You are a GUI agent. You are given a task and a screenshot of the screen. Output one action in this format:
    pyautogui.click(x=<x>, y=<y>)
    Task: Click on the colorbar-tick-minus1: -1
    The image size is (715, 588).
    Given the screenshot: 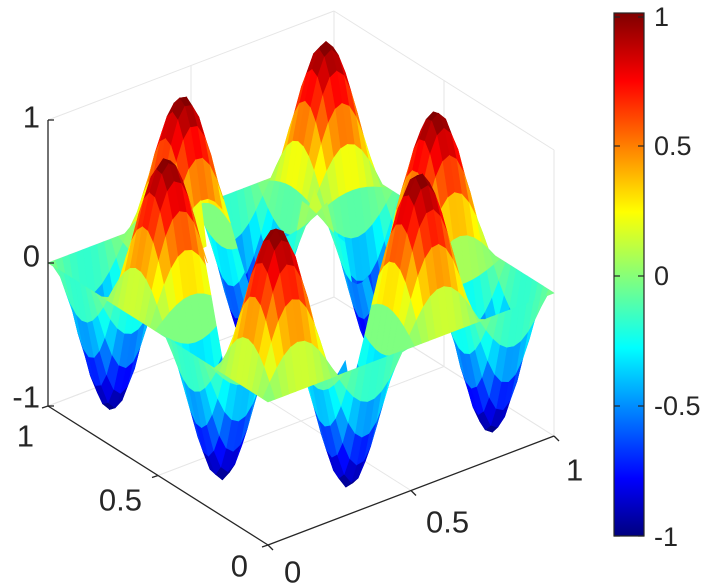 What is the action you would take?
    pyautogui.click(x=666, y=537)
    